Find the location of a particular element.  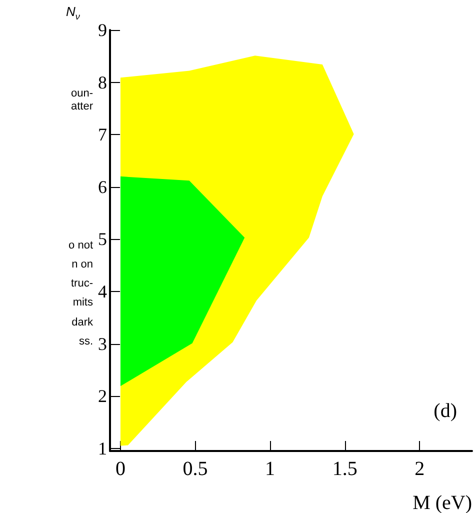

x-tick-label: 0 is located at coordinates (120, 469).